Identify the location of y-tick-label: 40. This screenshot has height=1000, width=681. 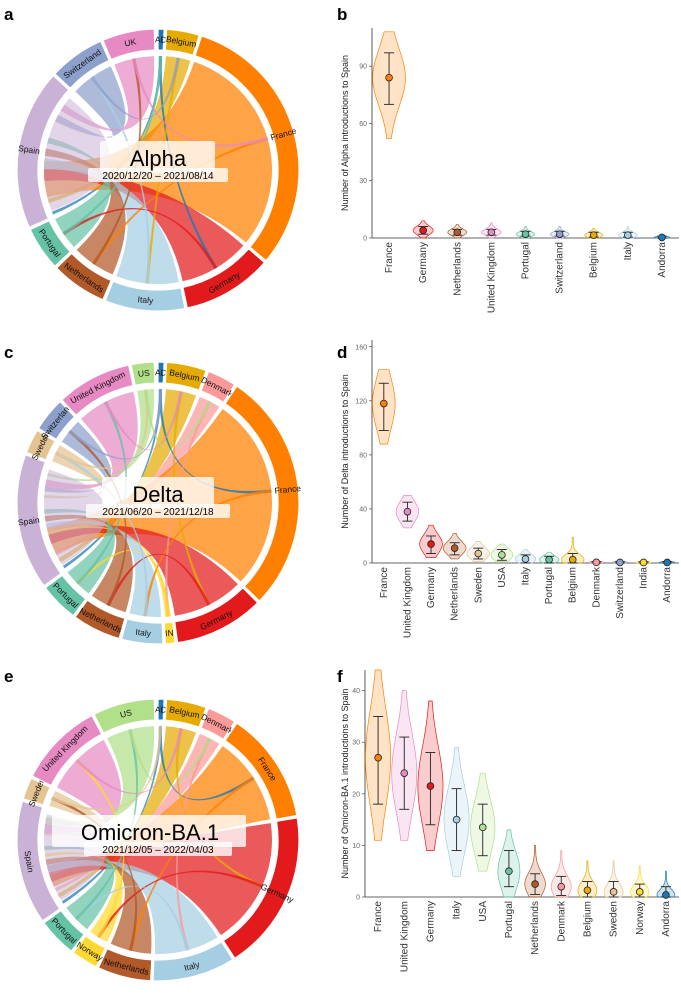
(356, 691).